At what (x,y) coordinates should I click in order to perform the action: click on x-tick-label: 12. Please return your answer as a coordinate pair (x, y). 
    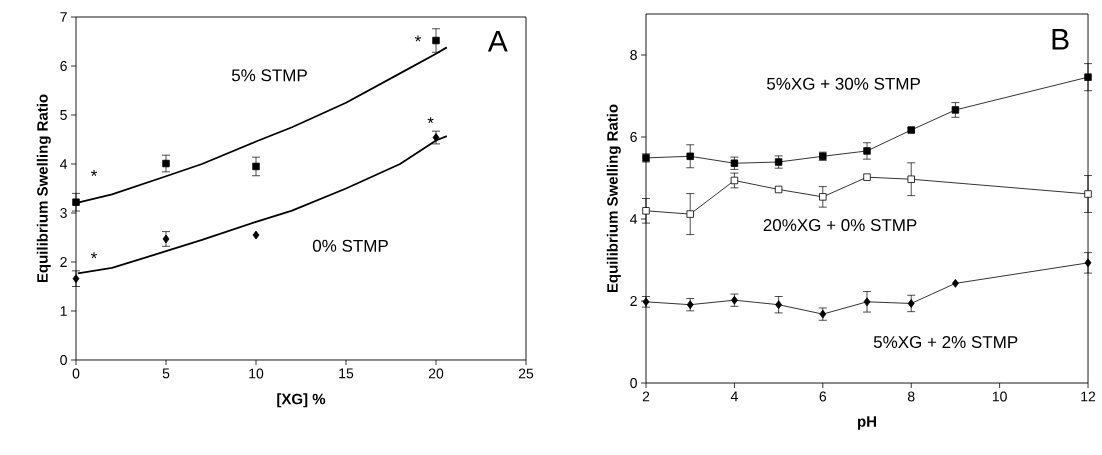
    Looking at the image, I should click on (1088, 396).